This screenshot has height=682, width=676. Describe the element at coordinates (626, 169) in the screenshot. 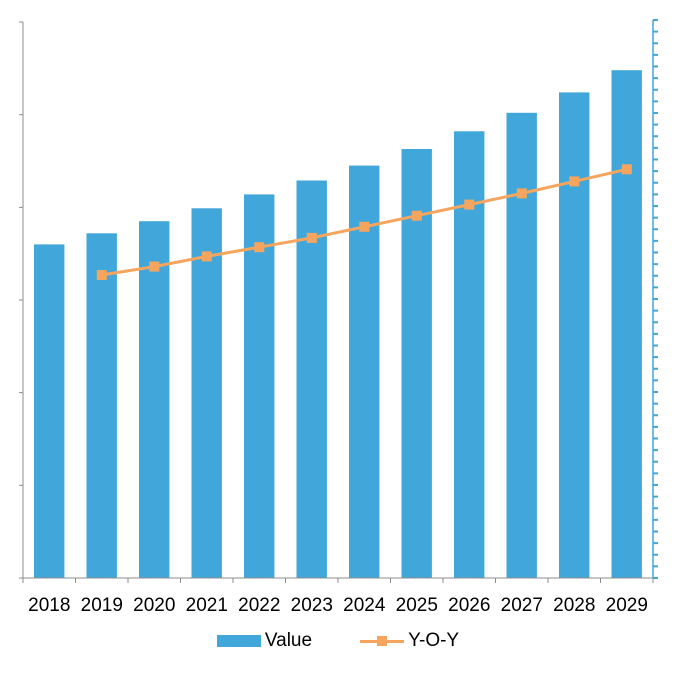

I see `yoy-marker-2029` at that location.